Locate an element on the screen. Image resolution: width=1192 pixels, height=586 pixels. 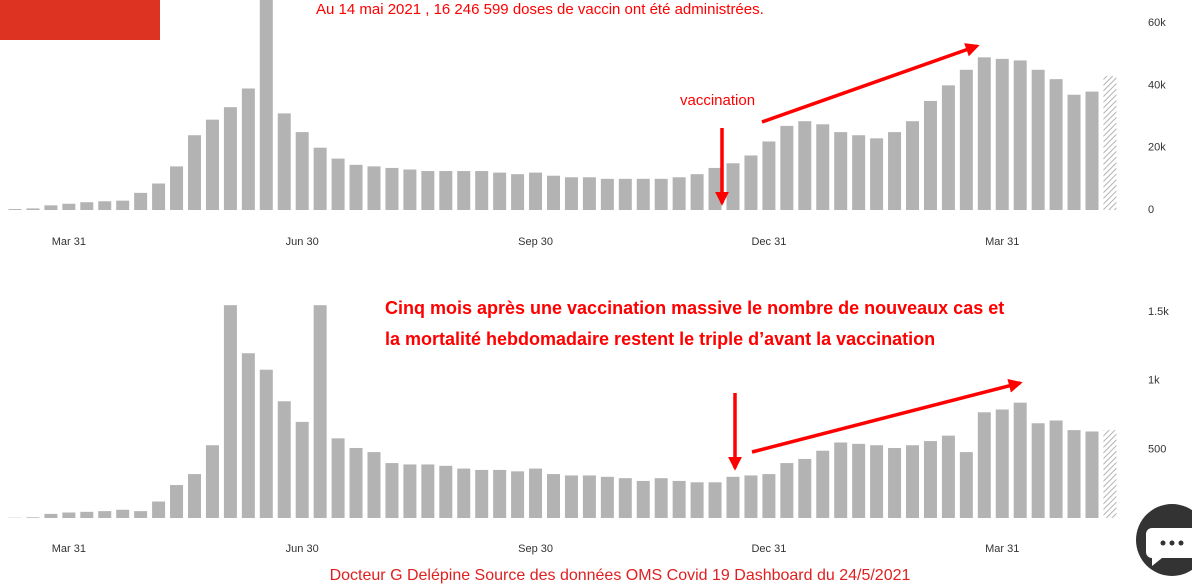
x-tick-label: Jun 30 is located at coordinates (302, 242).